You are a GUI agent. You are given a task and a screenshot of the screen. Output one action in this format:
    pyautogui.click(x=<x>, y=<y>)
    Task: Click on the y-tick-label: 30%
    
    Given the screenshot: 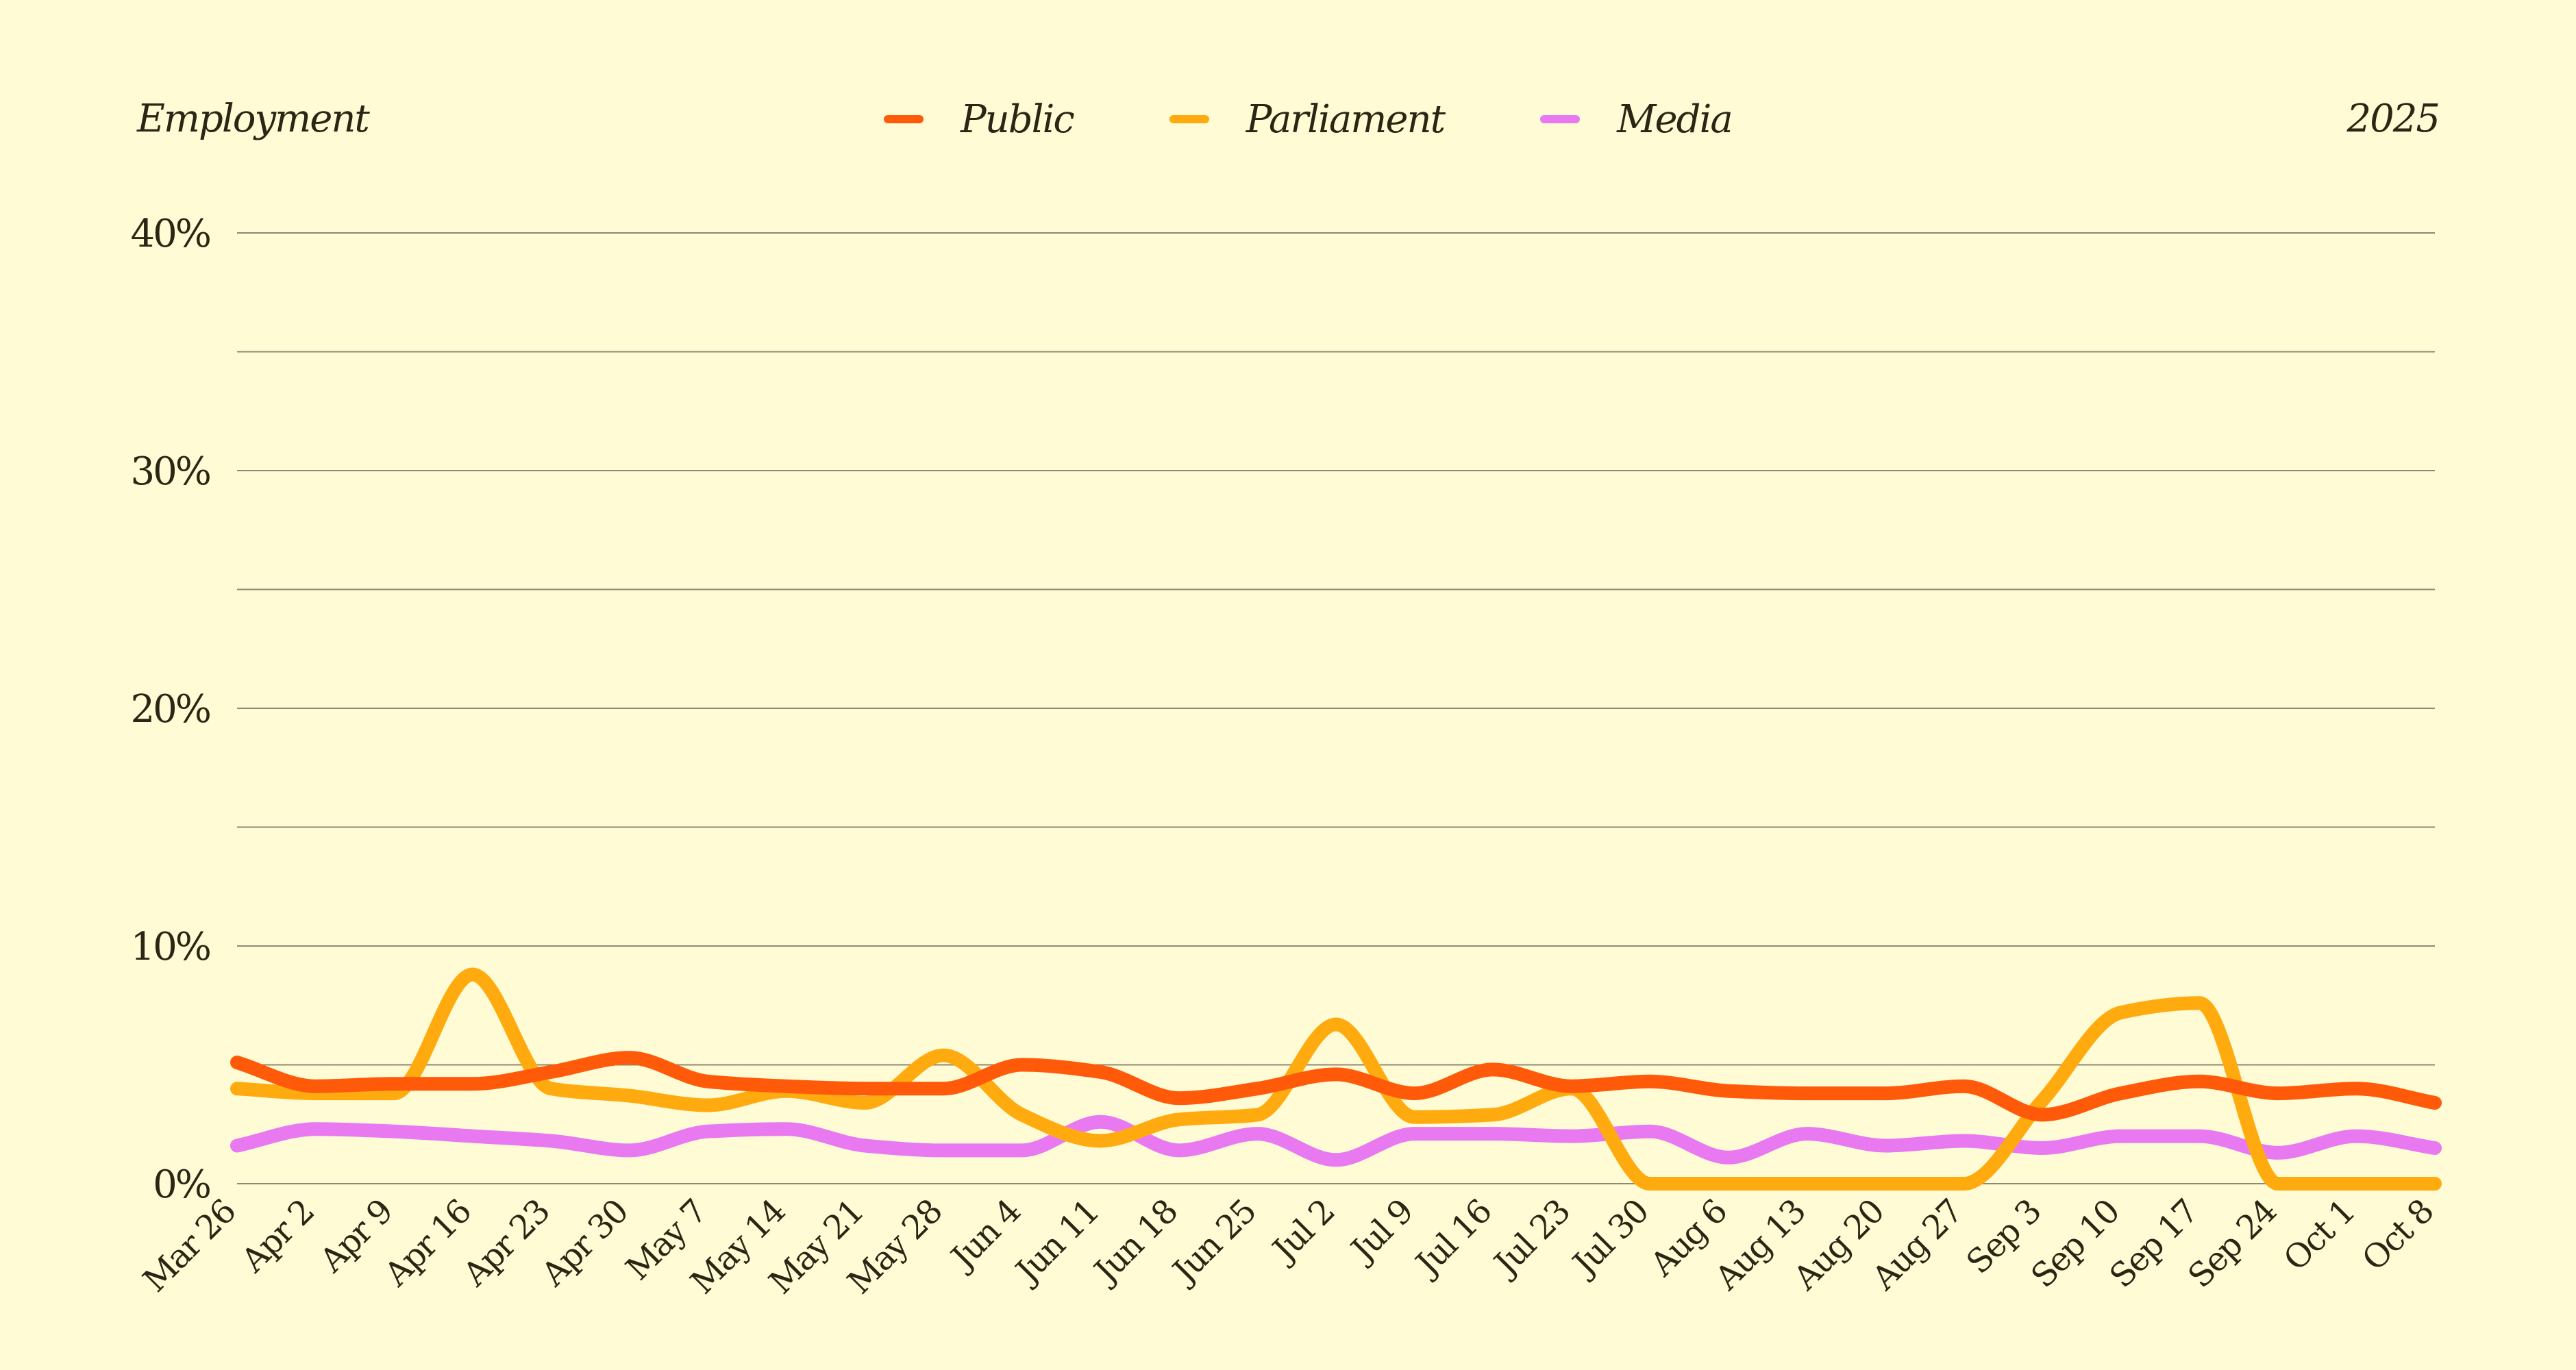 What is the action you would take?
    pyautogui.click(x=170, y=472)
    